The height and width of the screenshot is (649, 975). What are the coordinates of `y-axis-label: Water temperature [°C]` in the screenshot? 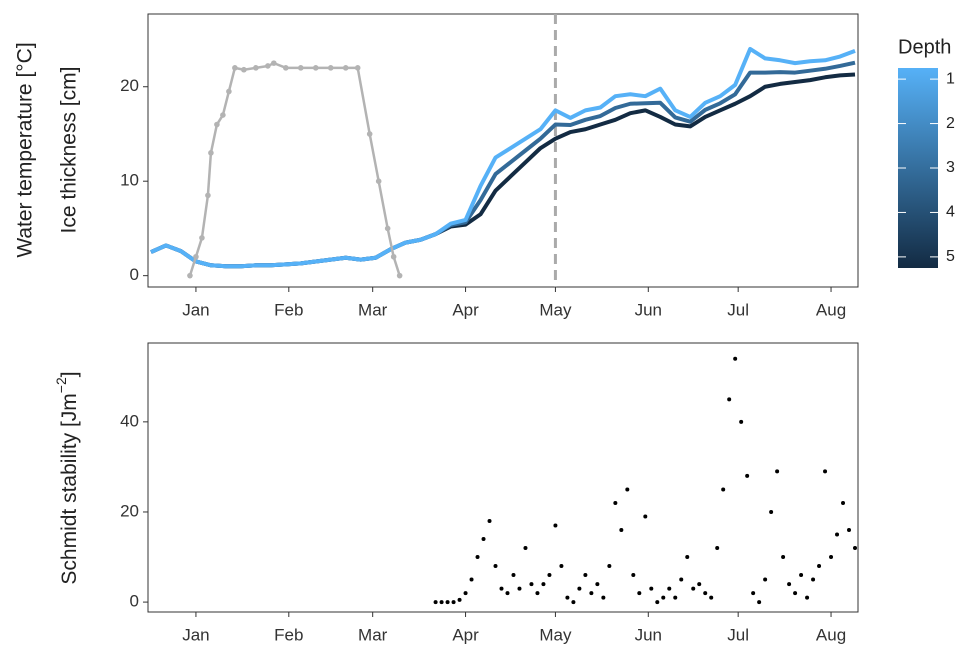 It's located at (25, 149).